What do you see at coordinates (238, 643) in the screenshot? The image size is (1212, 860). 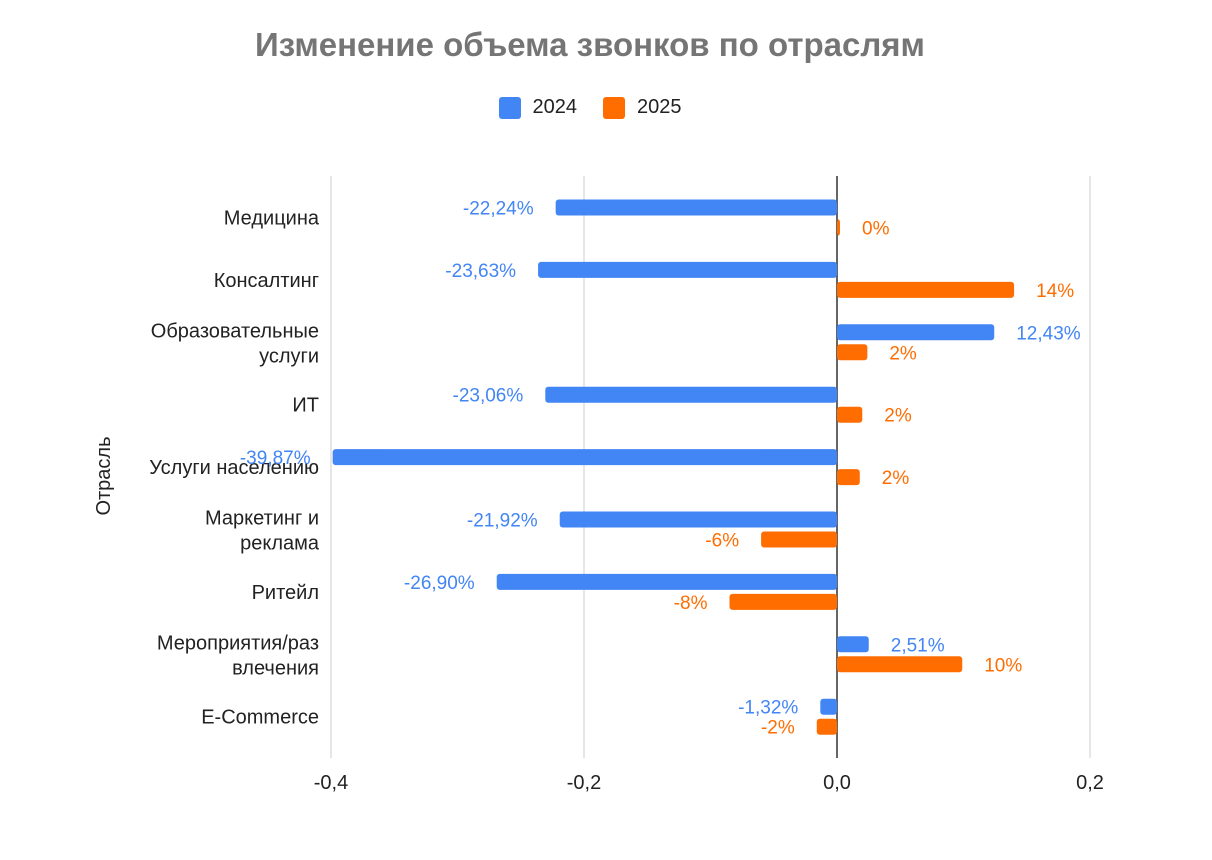 I see `category-label: Мероприятия/раз` at bounding box center [238, 643].